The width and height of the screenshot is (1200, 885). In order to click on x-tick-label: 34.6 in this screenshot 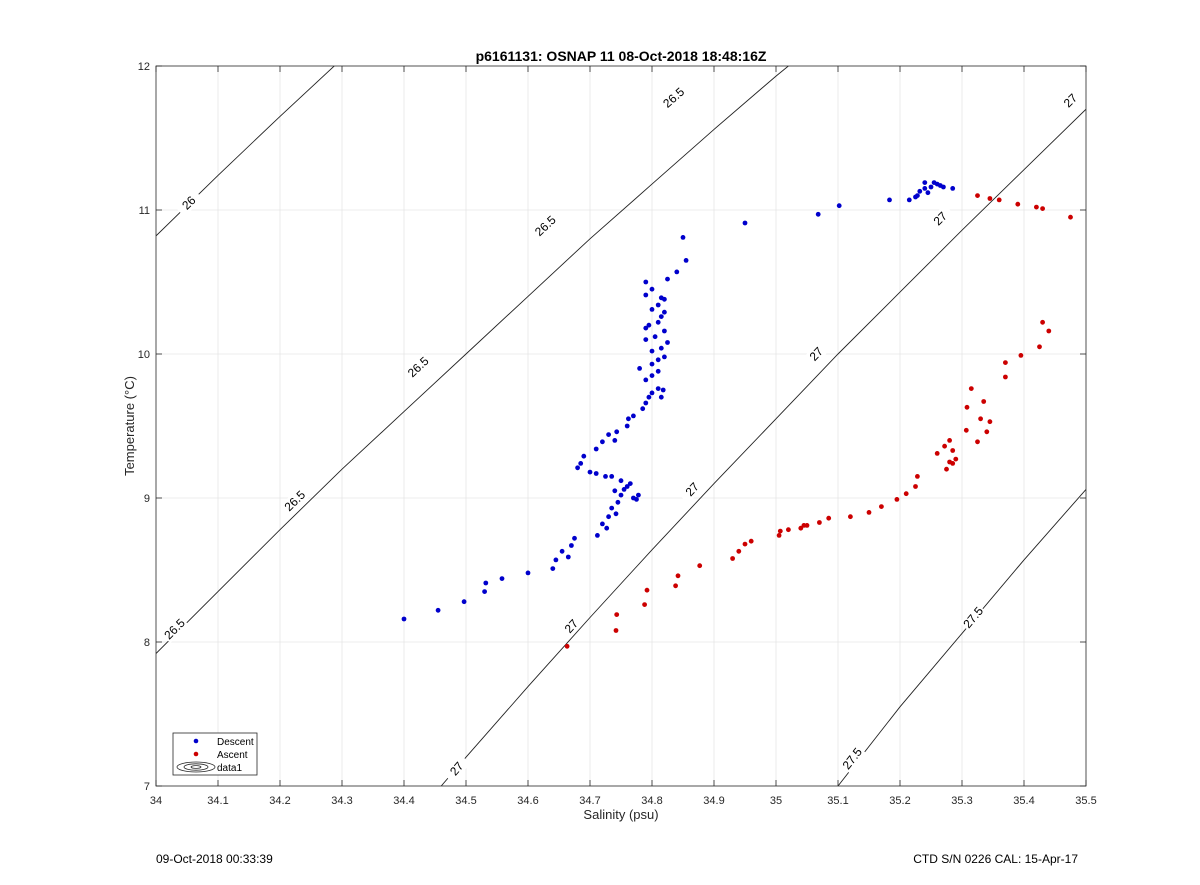, I will do `click(527, 801)`.